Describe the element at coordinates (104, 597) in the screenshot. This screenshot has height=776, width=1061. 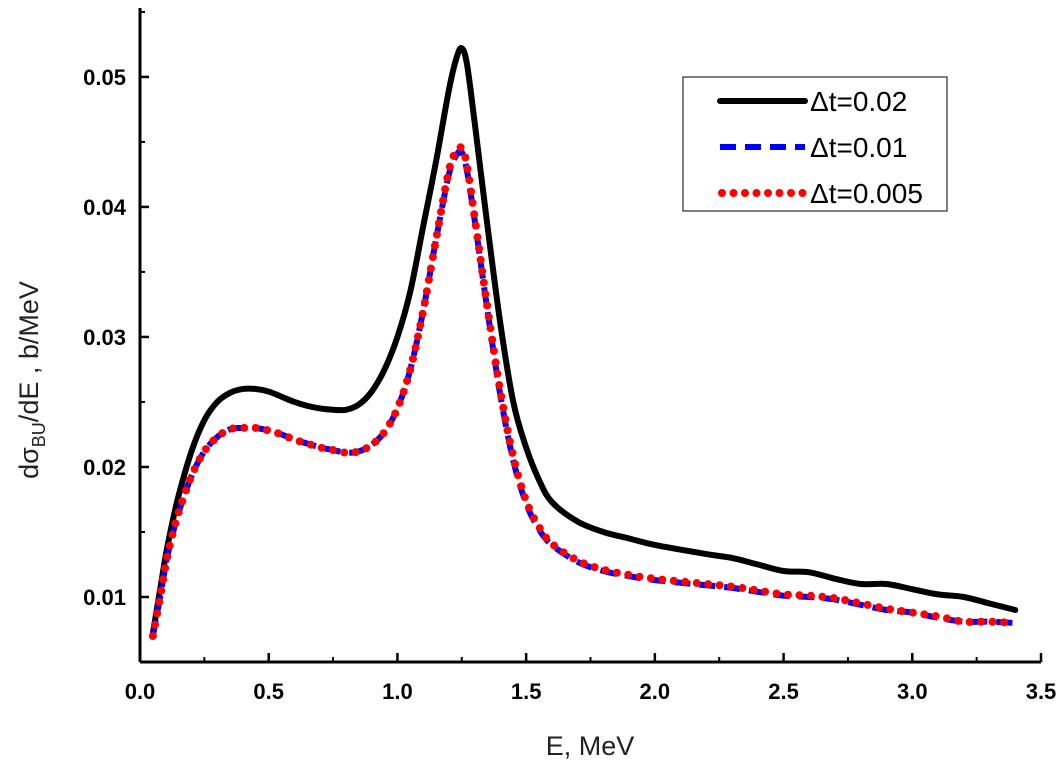
I see `y-tick-label-0: 0.01` at that location.